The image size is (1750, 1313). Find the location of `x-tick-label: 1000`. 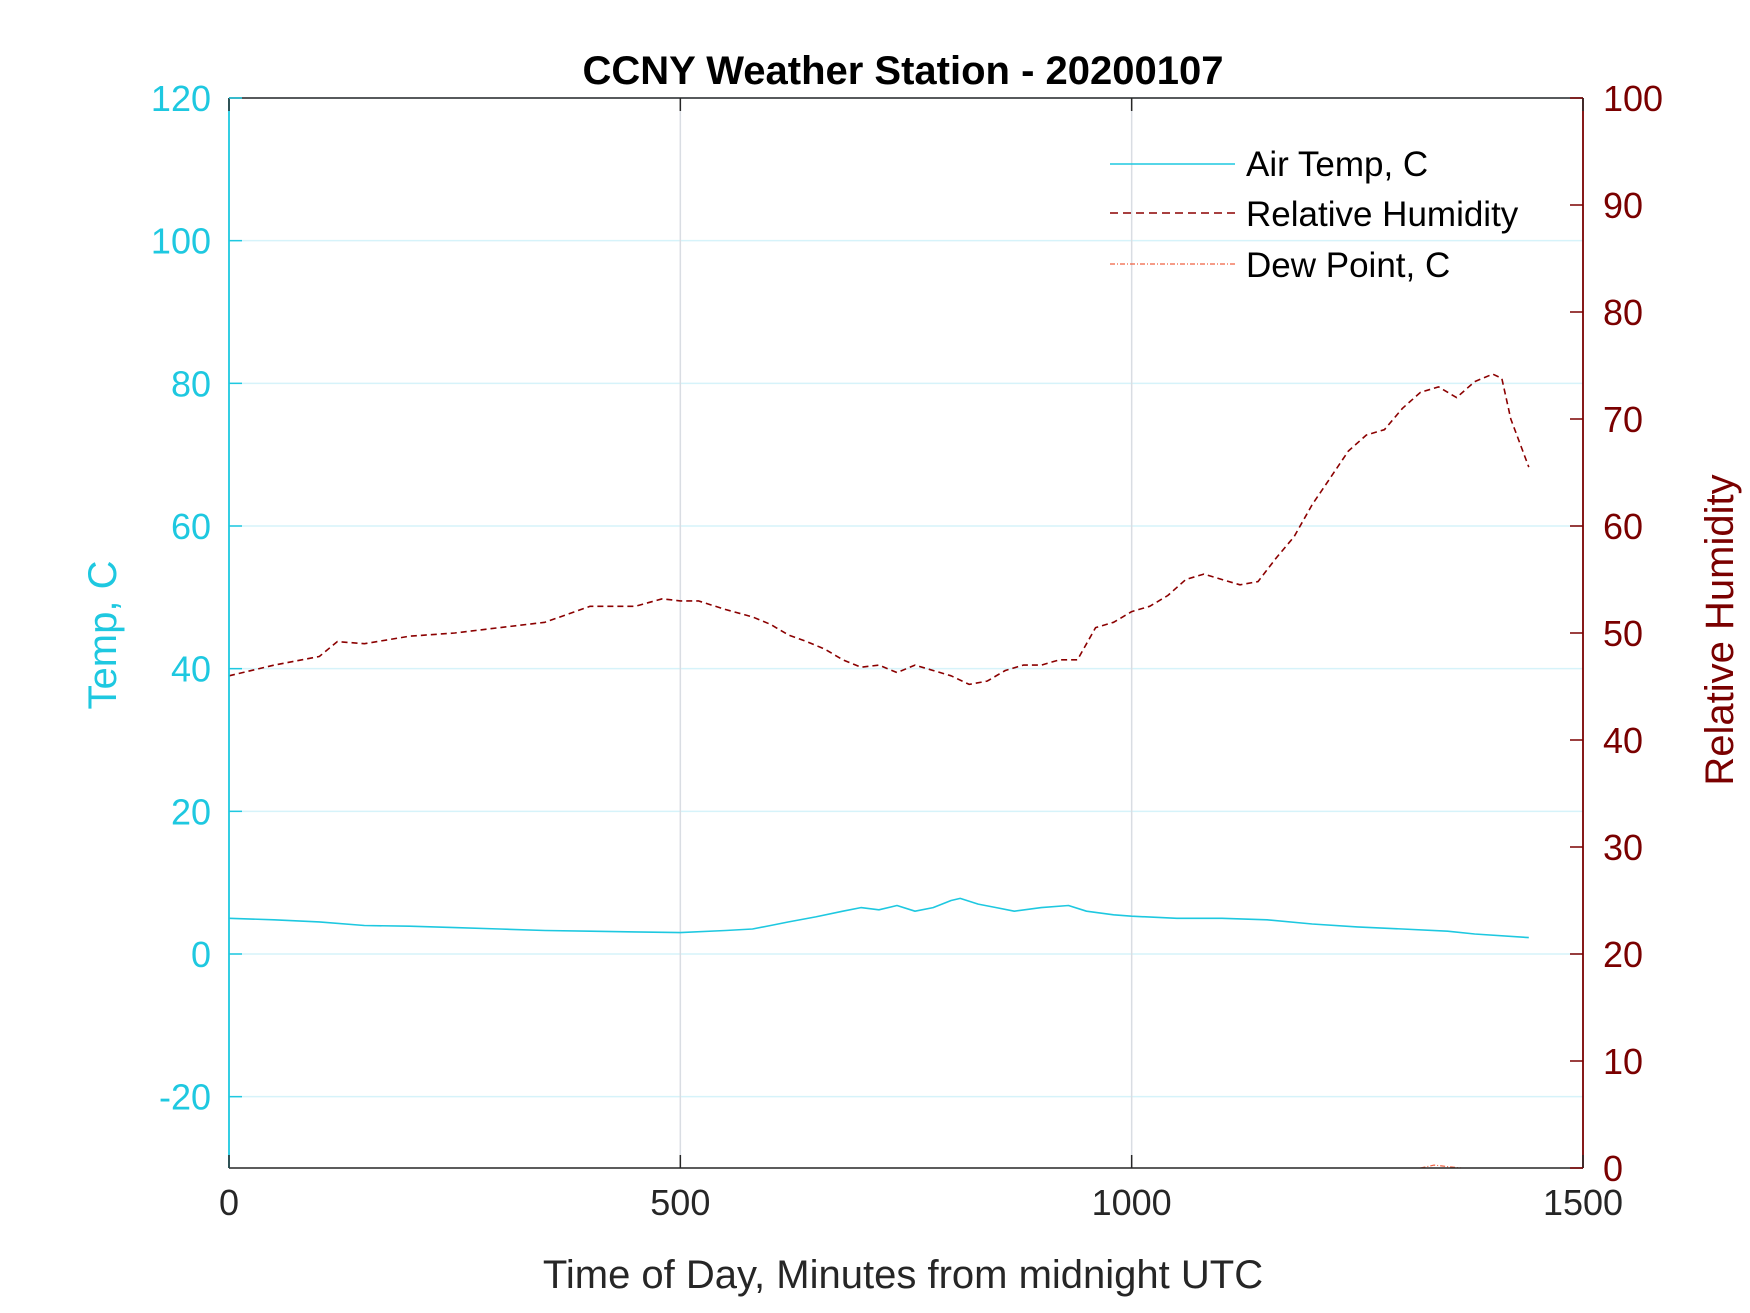

x-tick-label: 1000 is located at coordinates (1132, 1202).